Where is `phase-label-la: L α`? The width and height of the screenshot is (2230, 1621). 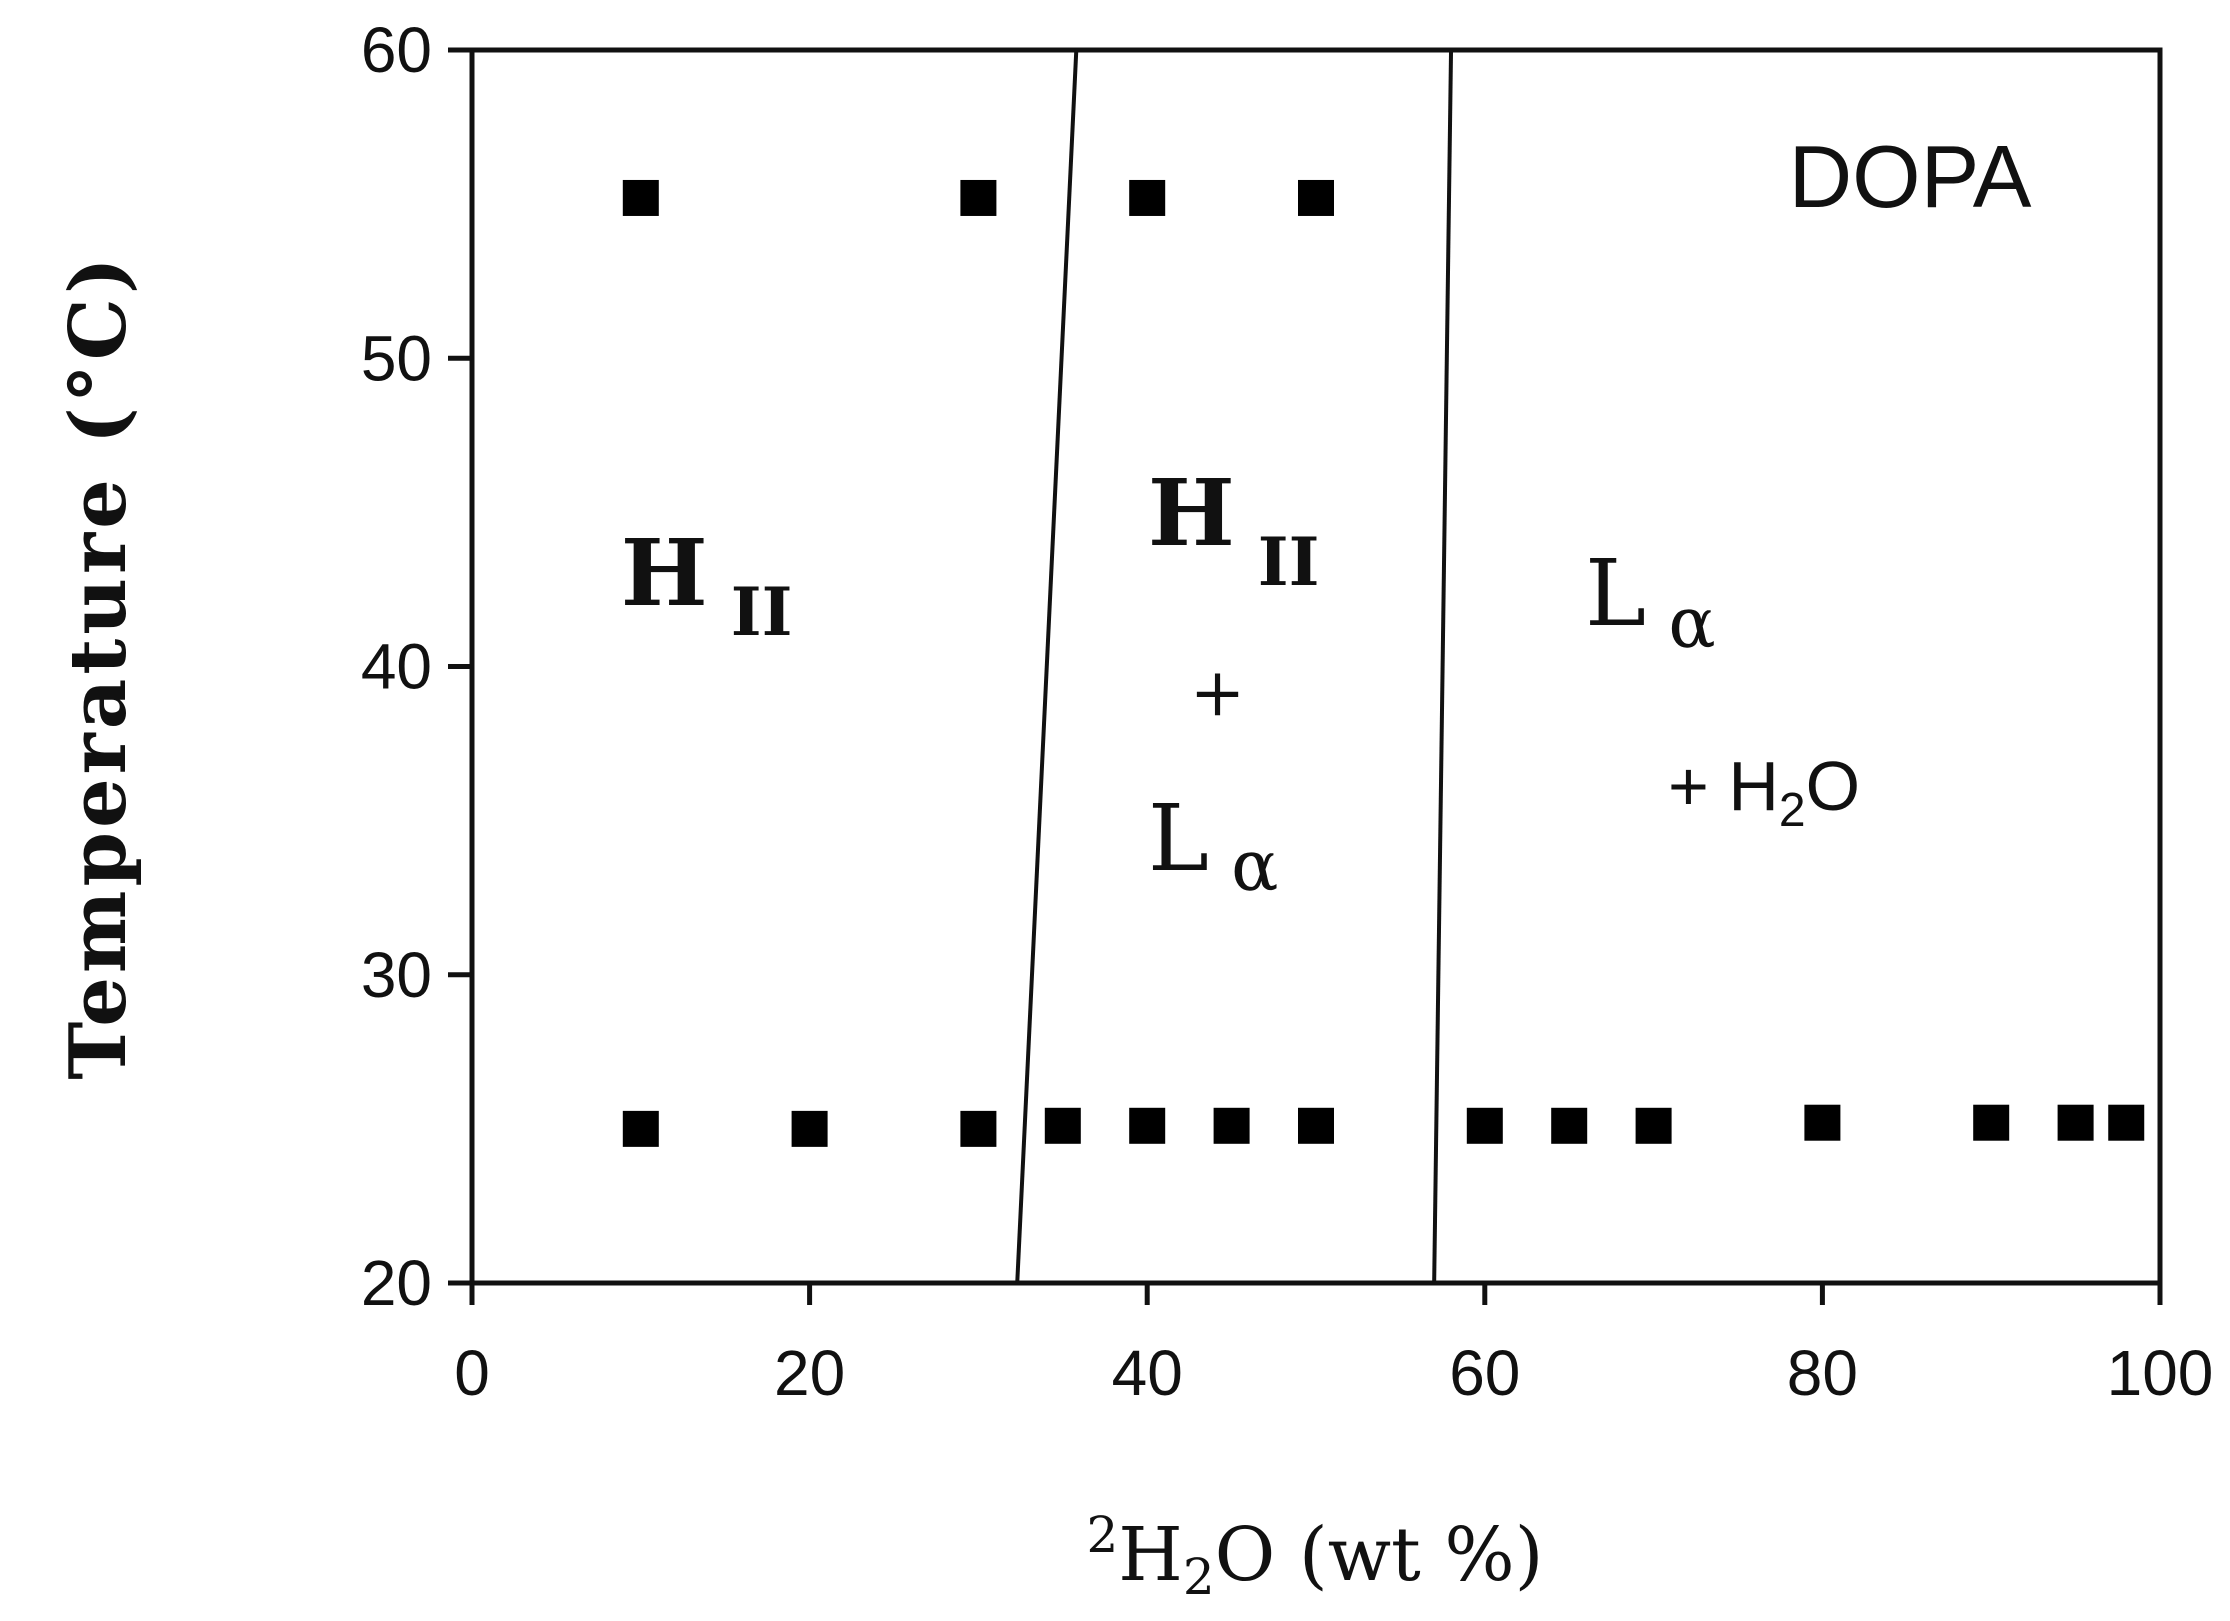
phase-label-la: L α is located at coordinates (1650, 602).